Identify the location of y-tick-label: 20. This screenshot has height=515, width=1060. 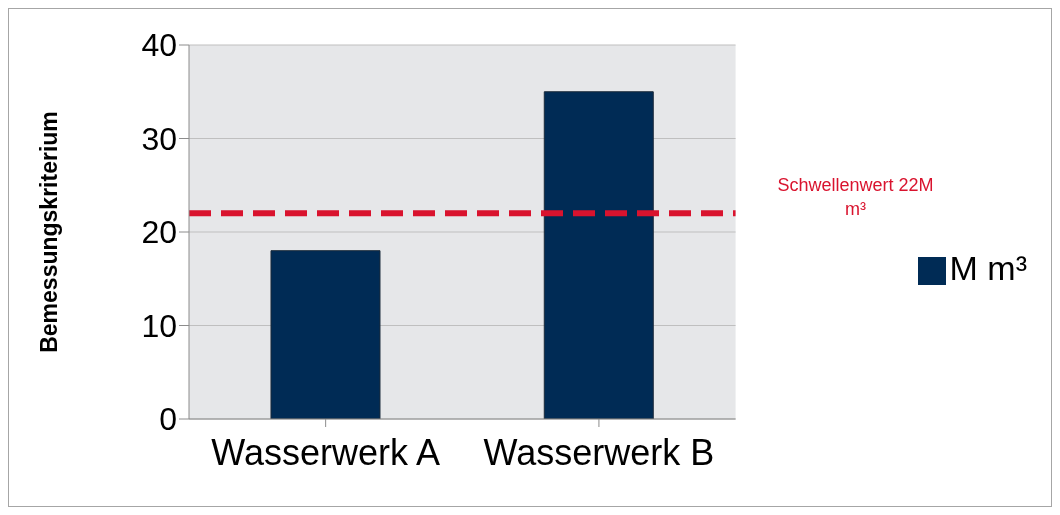
(159, 232).